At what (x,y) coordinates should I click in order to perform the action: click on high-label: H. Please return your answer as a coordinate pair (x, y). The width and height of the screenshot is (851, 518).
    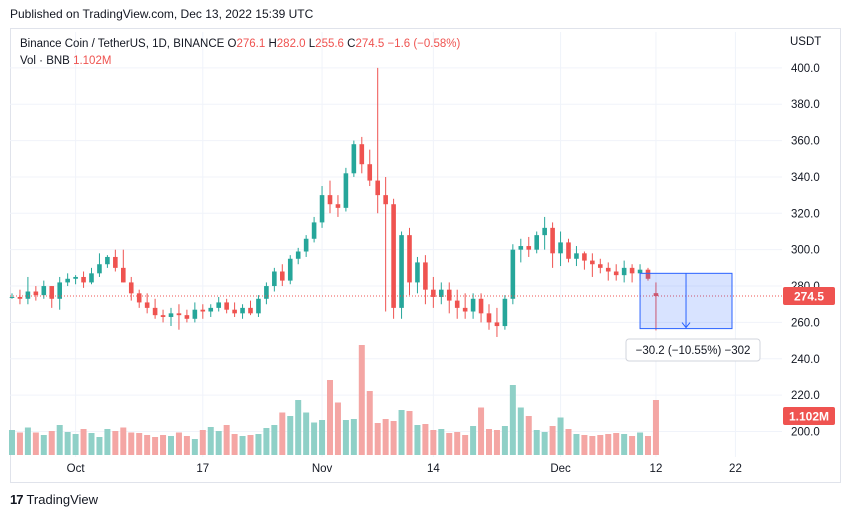
    Looking at the image, I should click on (272, 44).